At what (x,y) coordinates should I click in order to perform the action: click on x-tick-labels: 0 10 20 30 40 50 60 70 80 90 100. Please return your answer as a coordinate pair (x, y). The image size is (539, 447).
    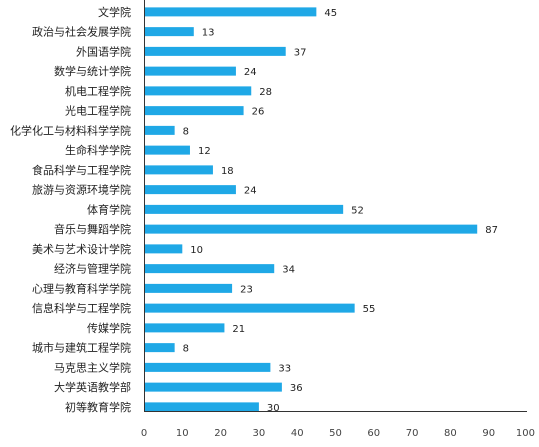
    Looking at the image, I should click on (338, 433).